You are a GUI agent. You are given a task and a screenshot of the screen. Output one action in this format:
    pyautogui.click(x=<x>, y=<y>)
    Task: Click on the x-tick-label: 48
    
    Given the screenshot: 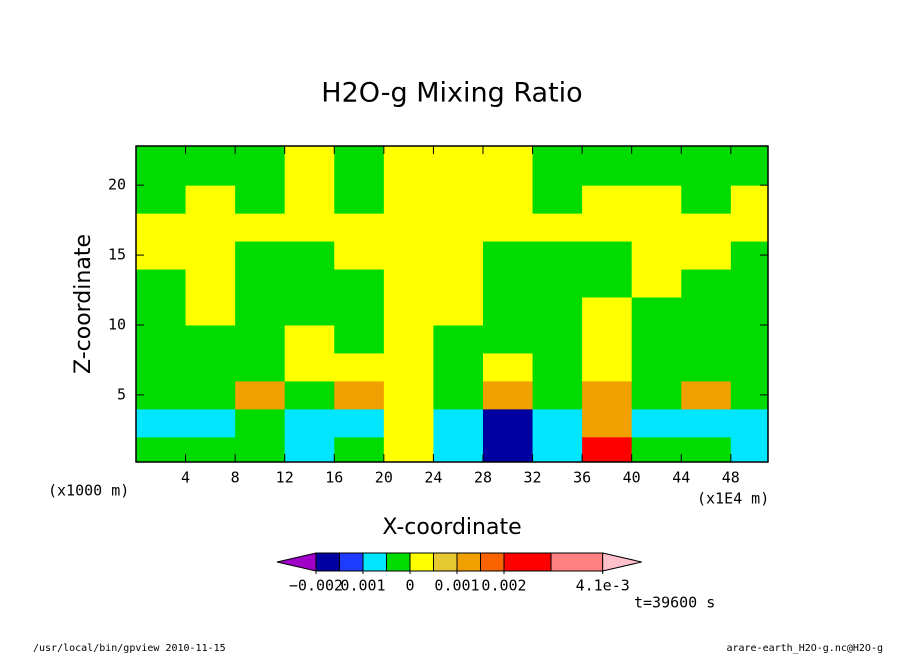 What is the action you would take?
    pyautogui.click(x=731, y=478)
    